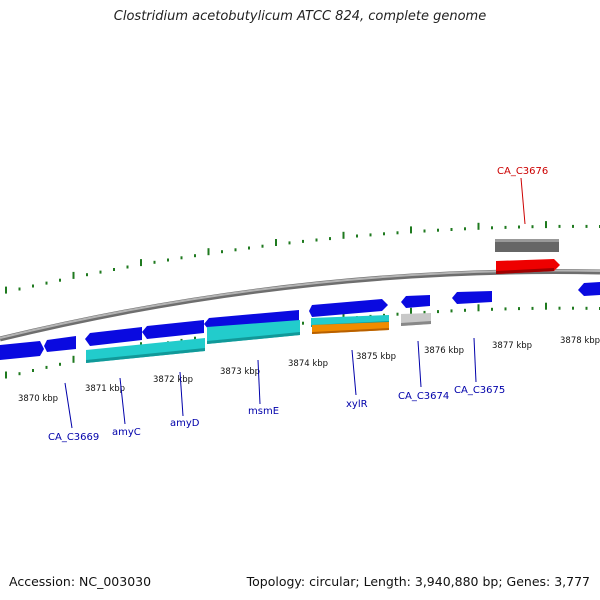  I want to click on ruler-label: 3875 kbp, so click(376, 357).